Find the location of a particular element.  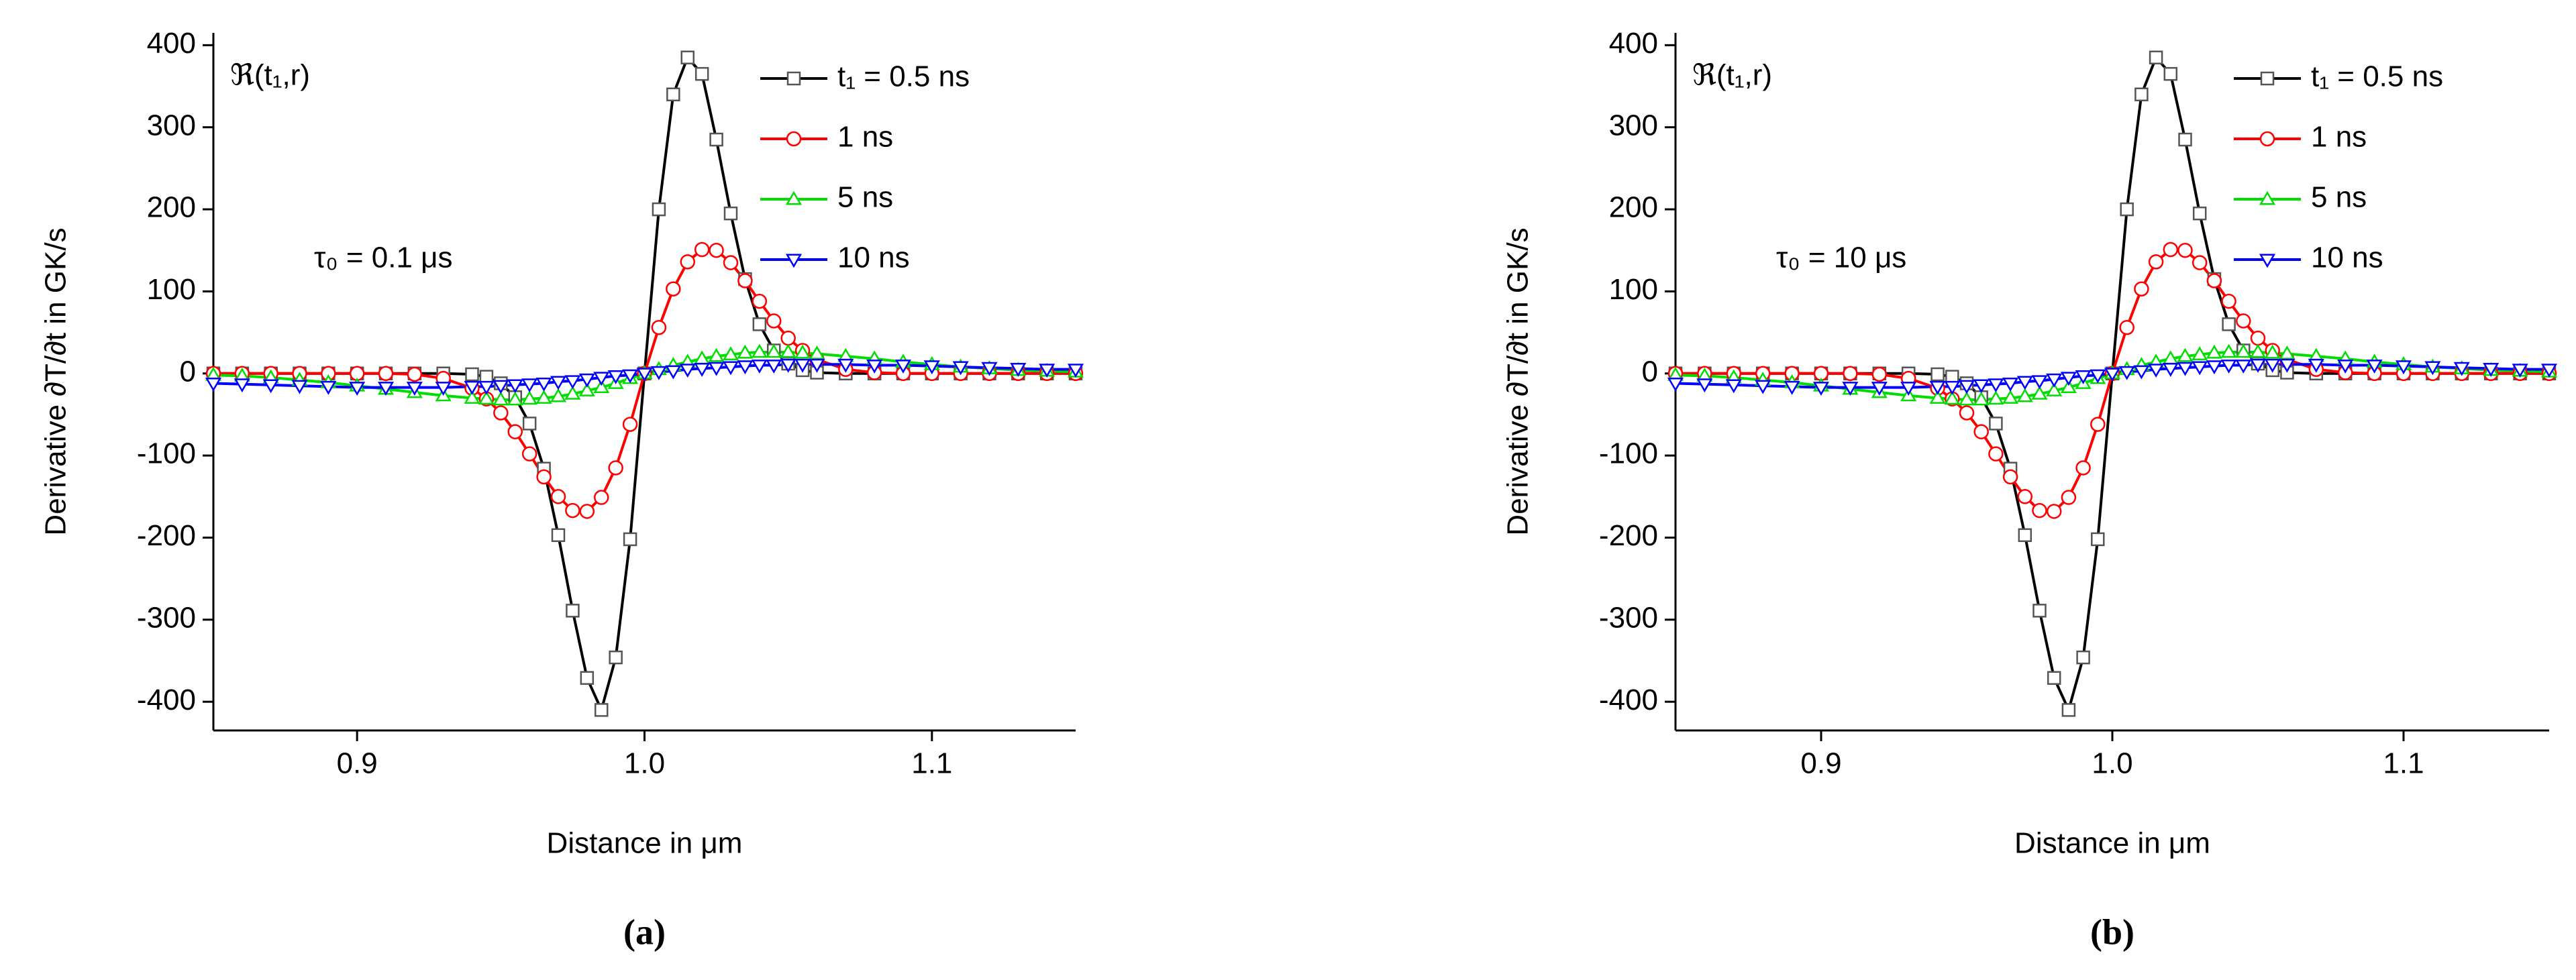

y-tick-label: -100 is located at coordinates (1628, 454).